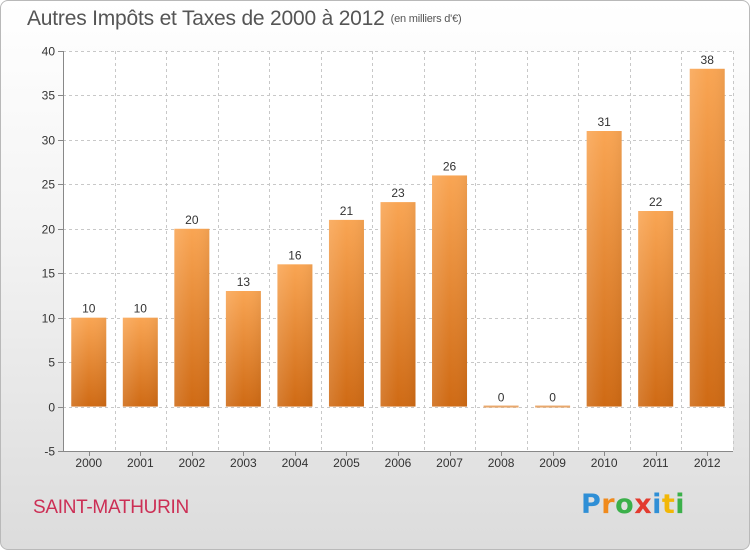 The width and height of the screenshot is (750, 550). I want to click on y-tick-label: 15, so click(49, 274).